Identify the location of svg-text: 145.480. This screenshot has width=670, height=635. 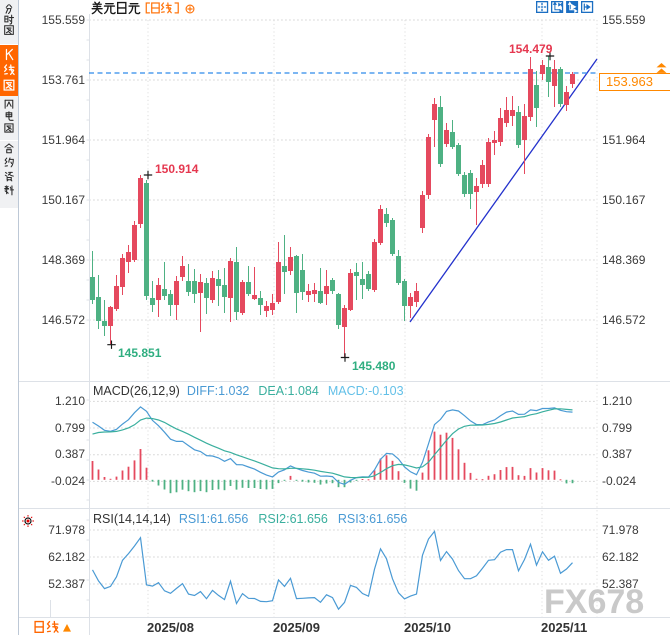
(374, 366).